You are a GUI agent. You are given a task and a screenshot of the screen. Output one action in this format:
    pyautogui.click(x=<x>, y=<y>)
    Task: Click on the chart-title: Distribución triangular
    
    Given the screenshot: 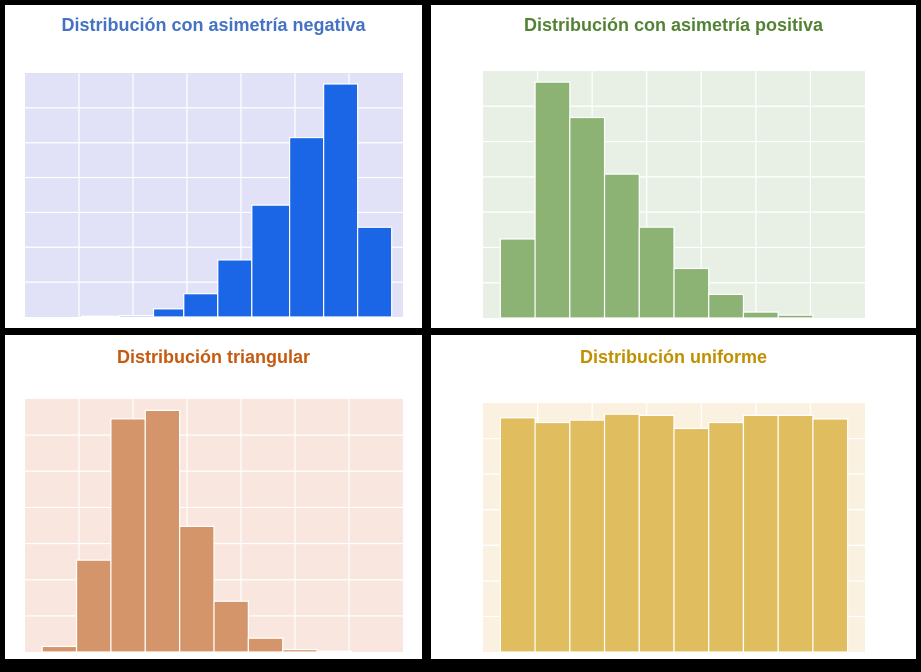 What is the action you would take?
    pyautogui.click(x=213, y=357)
    